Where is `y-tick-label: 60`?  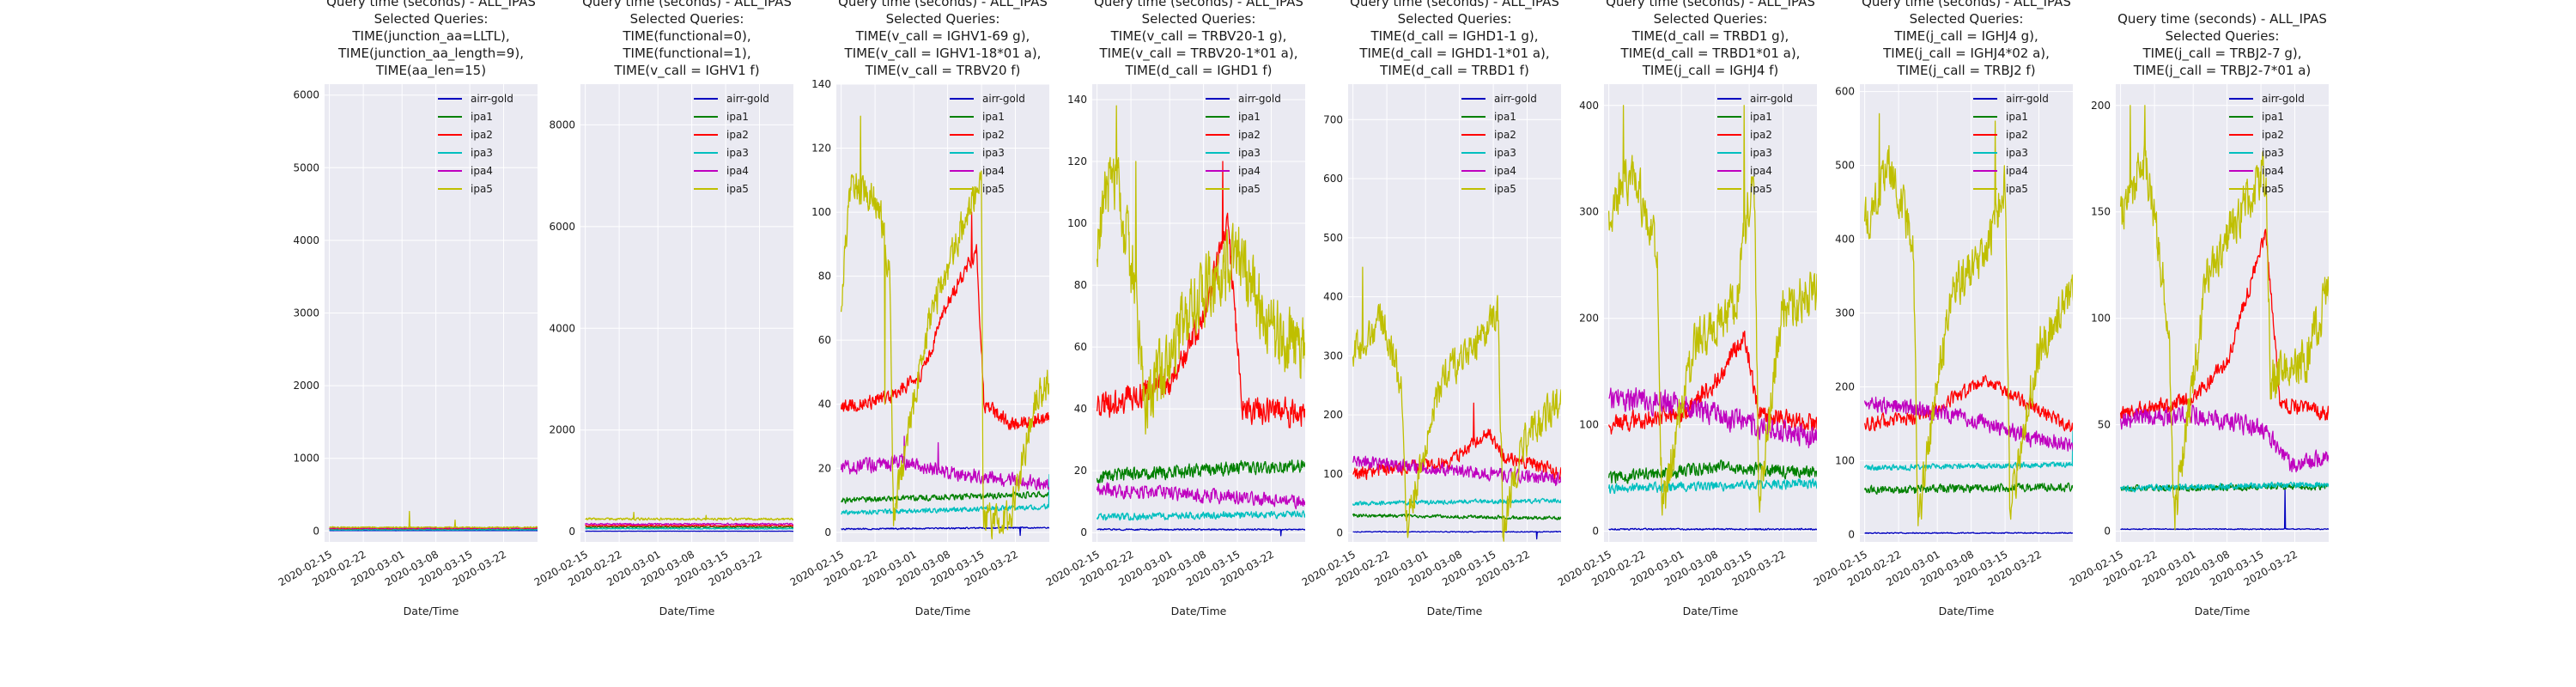 y-tick-label: 60 is located at coordinates (824, 340).